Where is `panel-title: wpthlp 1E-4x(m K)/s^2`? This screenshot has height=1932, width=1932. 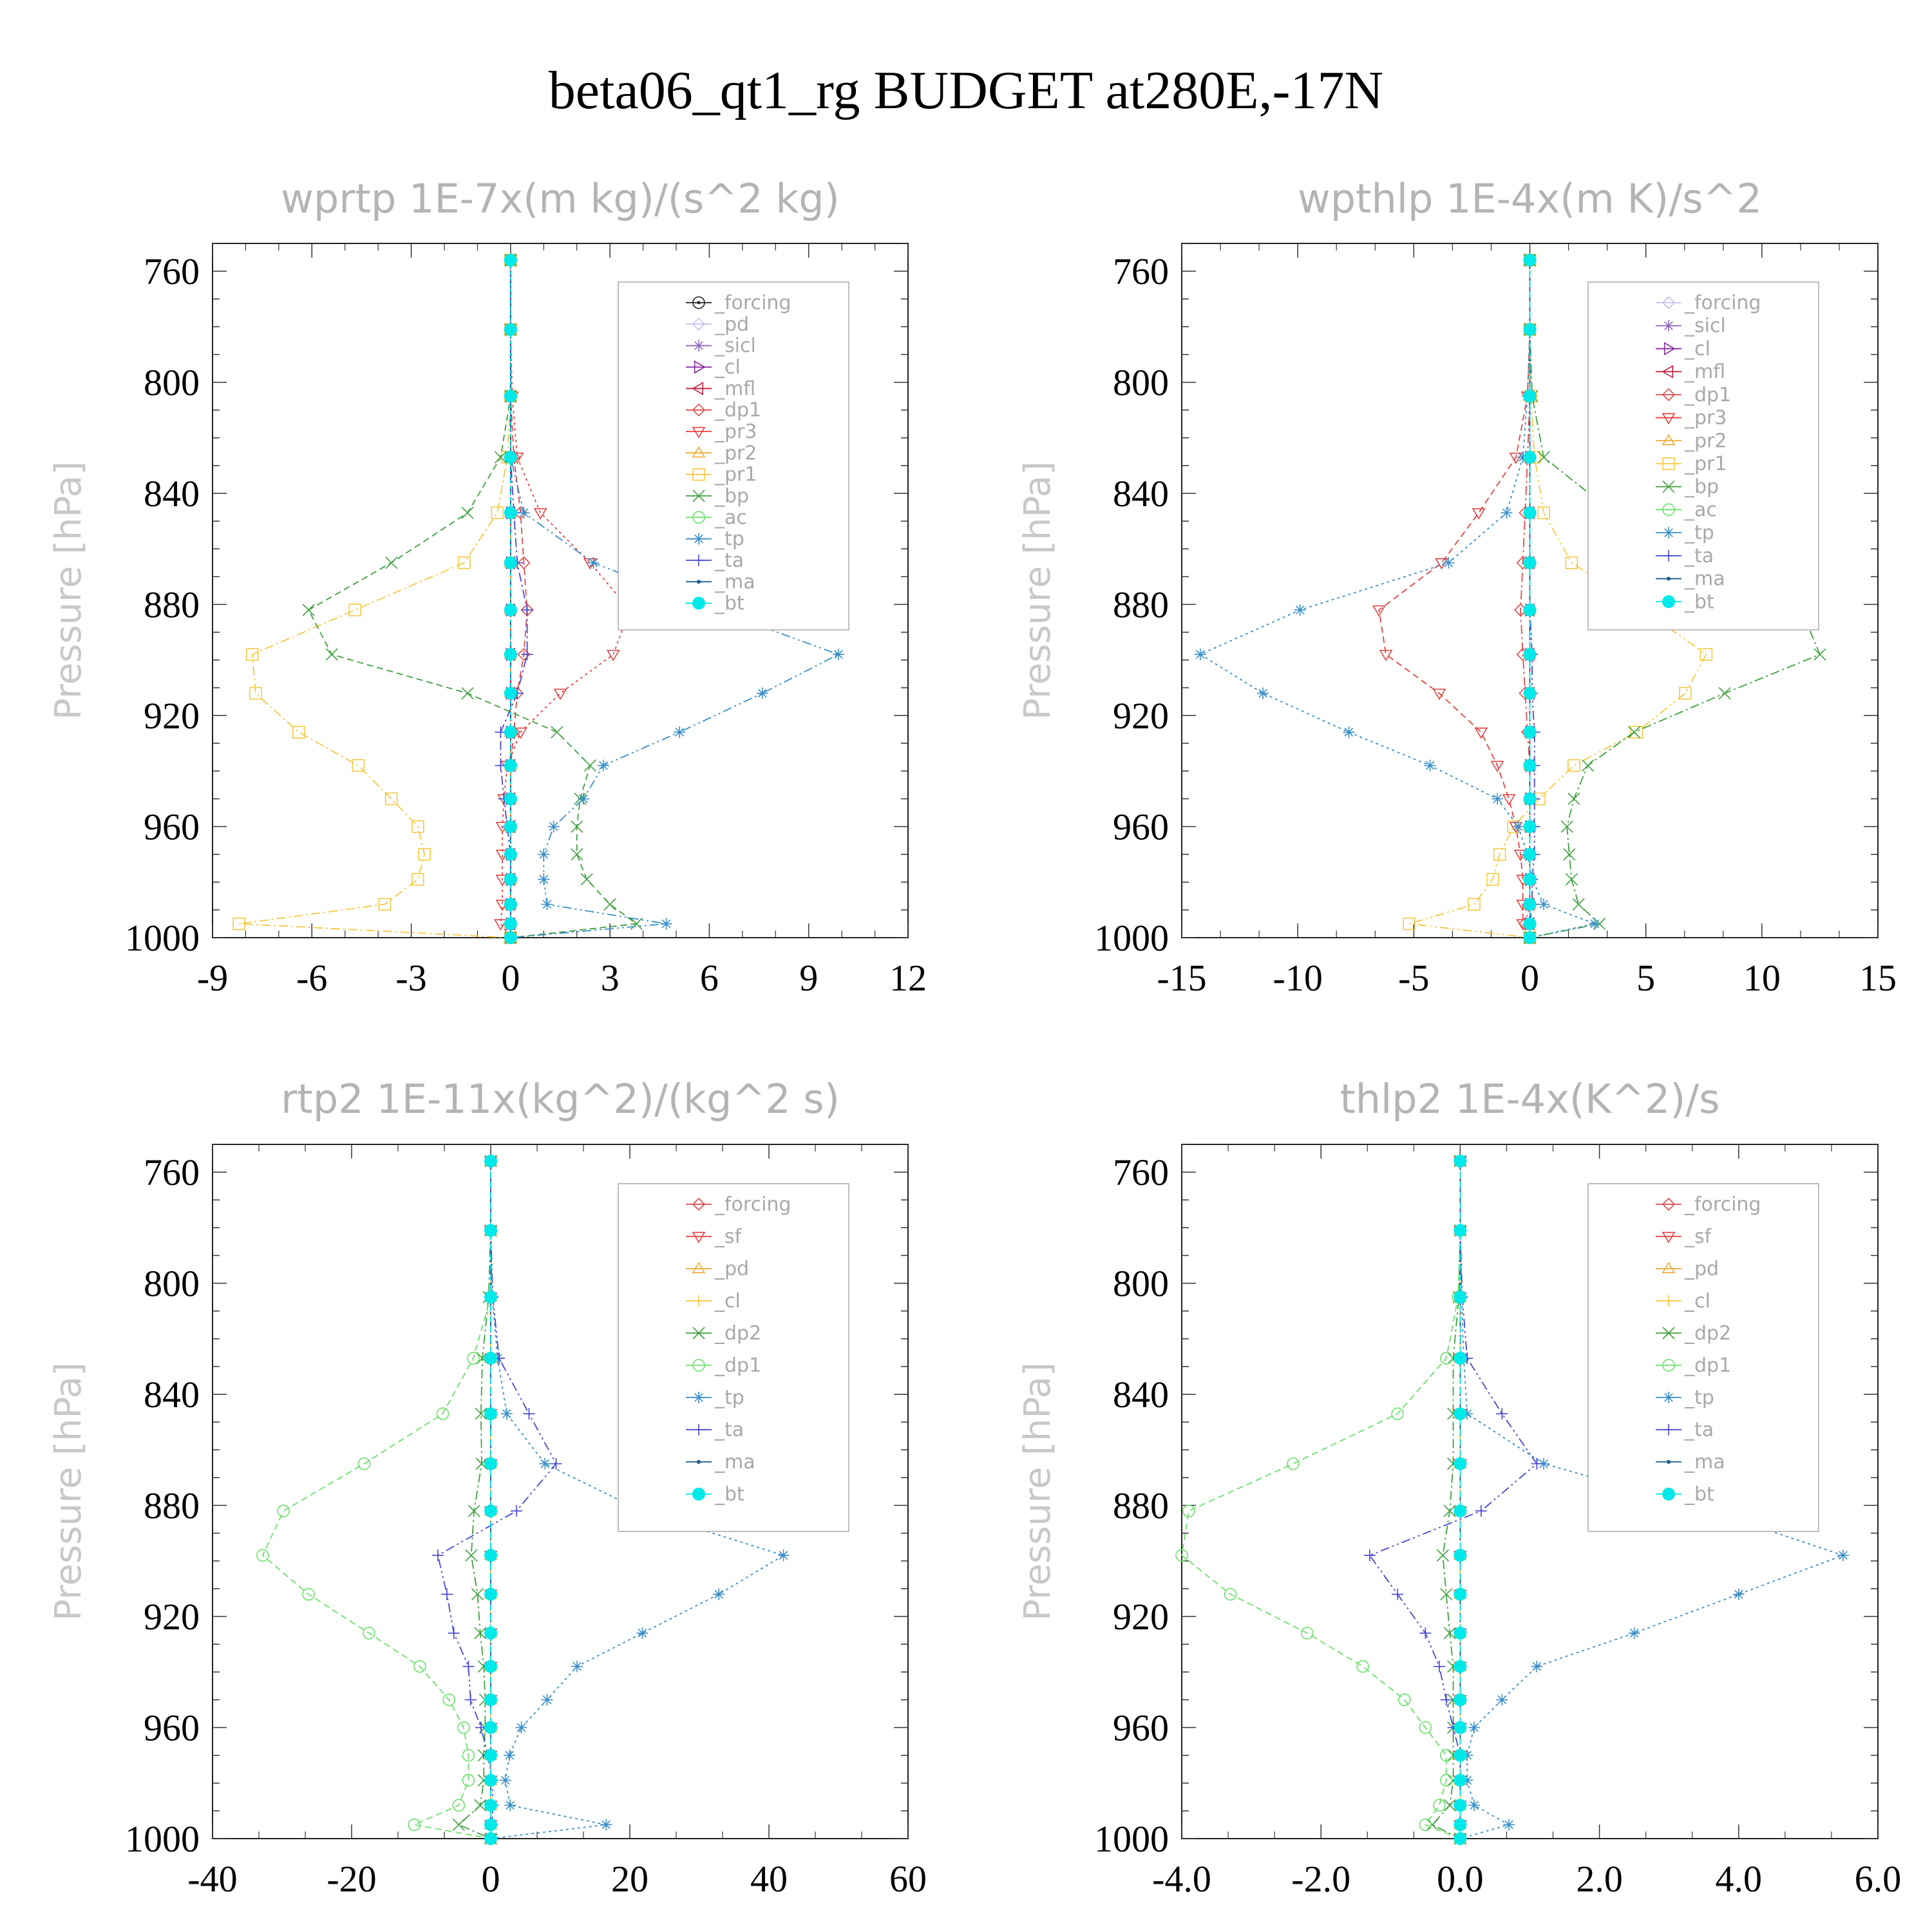
panel-title: wpthlp 1E-4x(m K)/s^2 is located at coordinates (1530, 199).